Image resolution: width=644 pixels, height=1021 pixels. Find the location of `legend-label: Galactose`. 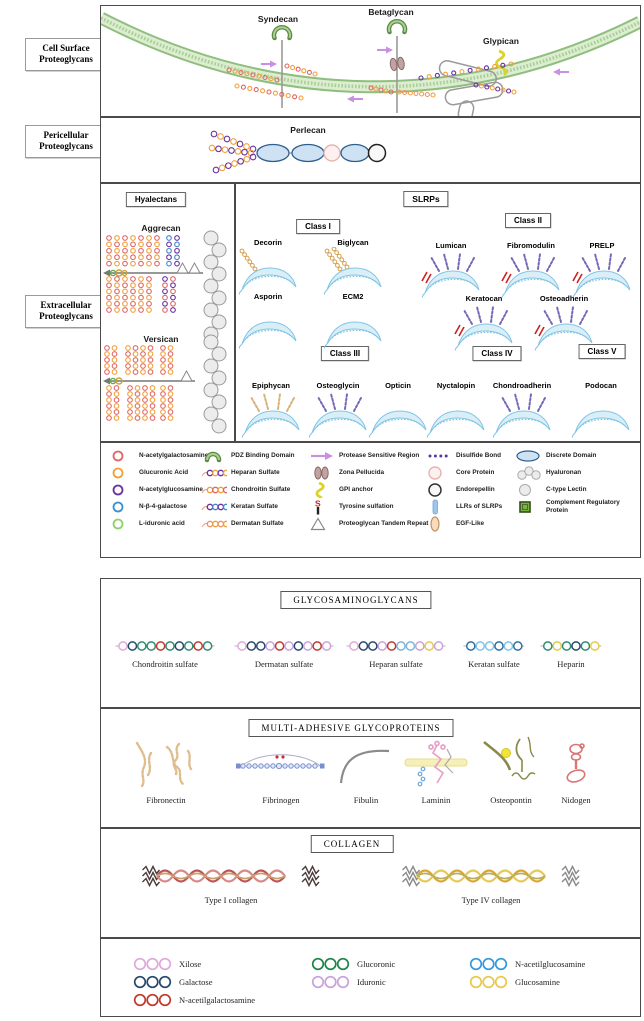

legend-label: Galactose is located at coordinates (196, 982).